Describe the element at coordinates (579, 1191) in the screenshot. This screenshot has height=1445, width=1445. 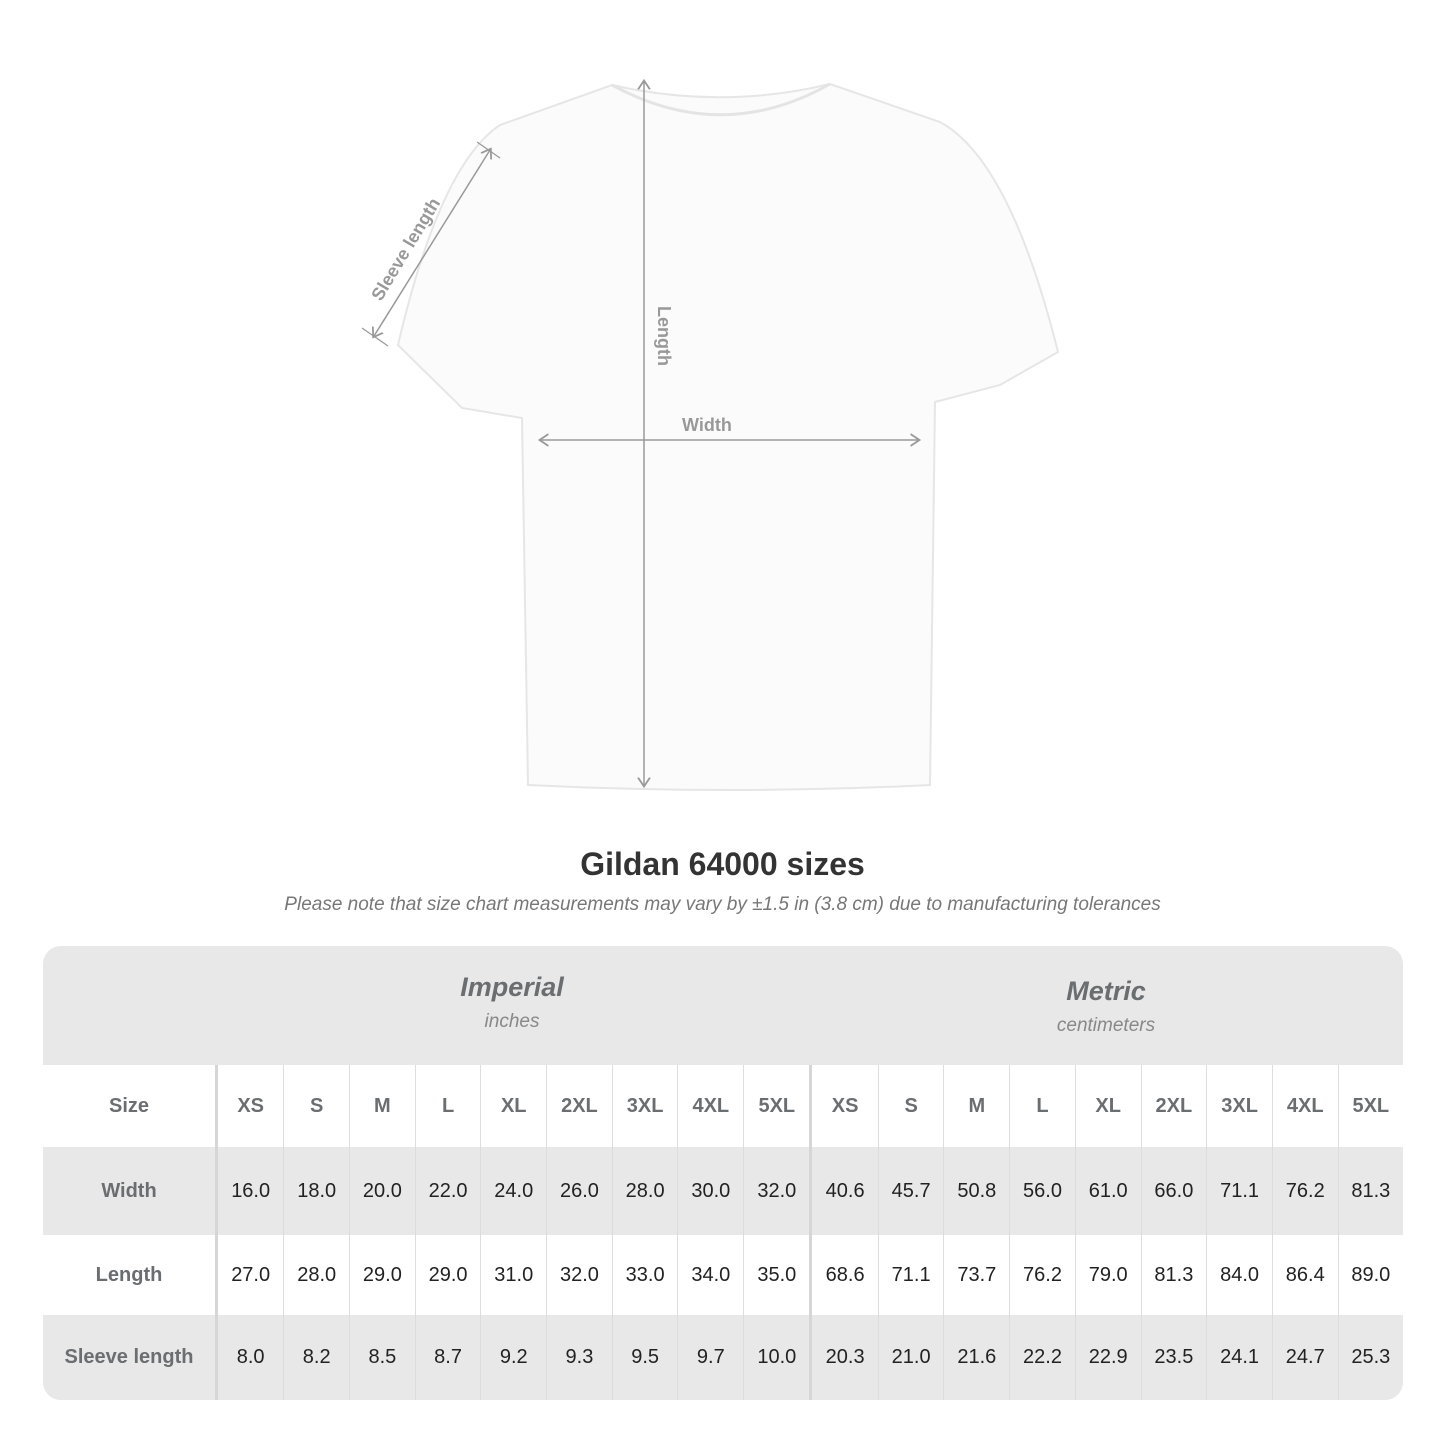
I see `imperial-value-cell: 26.0` at that location.